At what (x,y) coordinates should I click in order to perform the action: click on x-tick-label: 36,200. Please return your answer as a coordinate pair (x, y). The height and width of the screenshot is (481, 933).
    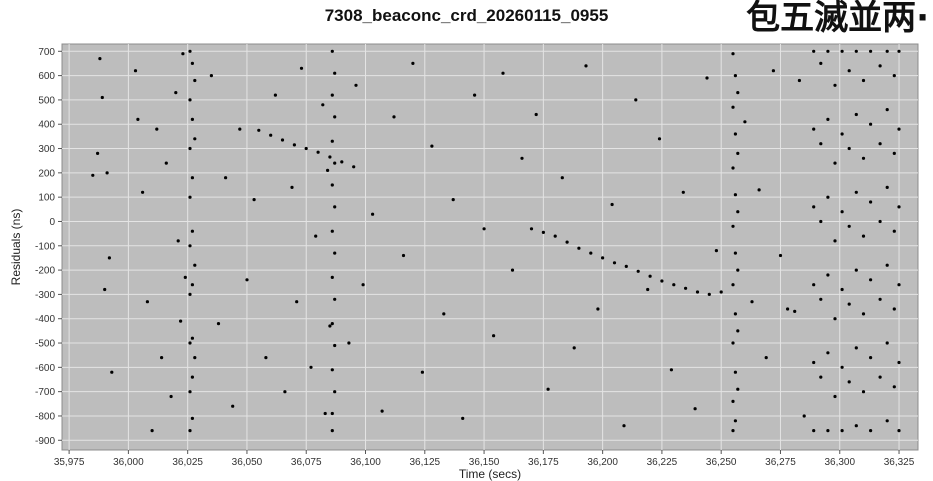
    Looking at the image, I should click on (602, 462).